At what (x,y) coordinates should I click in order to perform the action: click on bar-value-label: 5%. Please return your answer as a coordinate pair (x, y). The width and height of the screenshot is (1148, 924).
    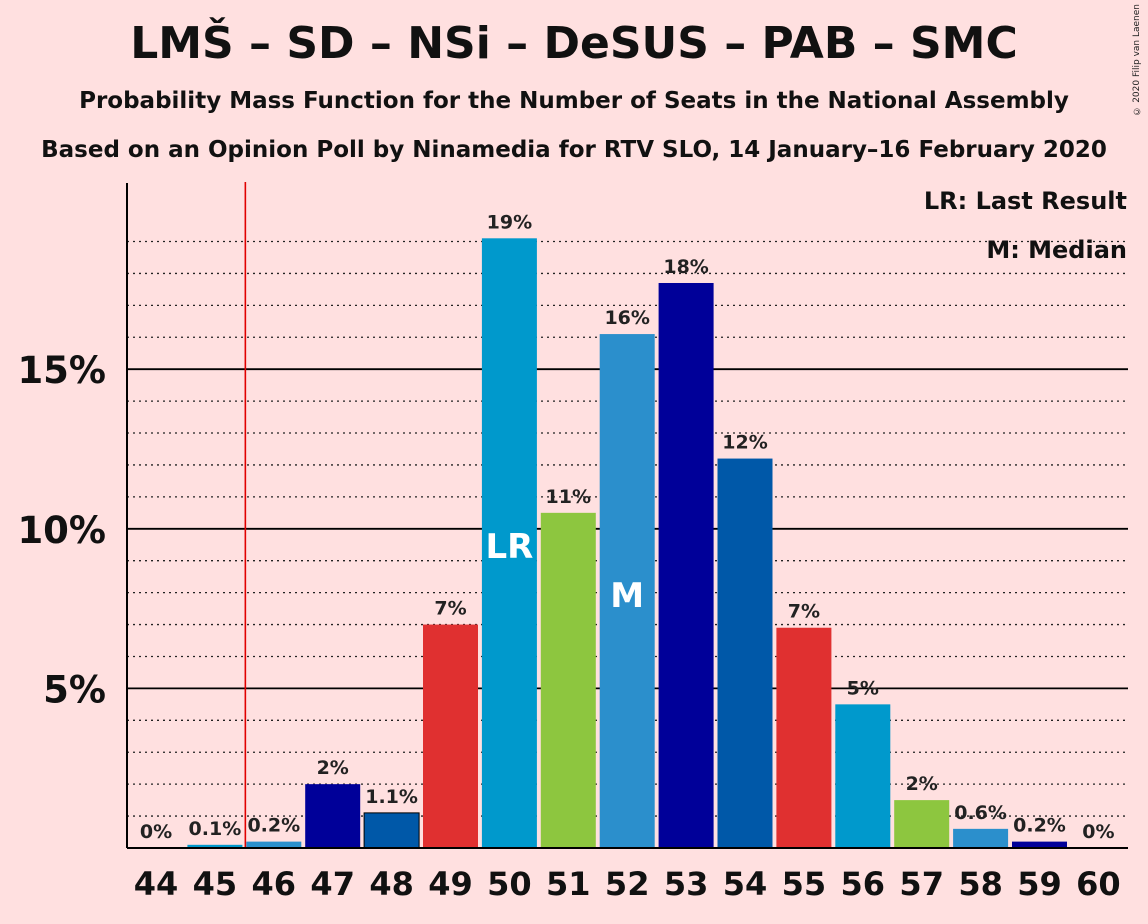
    Looking at the image, I should click on (863, 688).